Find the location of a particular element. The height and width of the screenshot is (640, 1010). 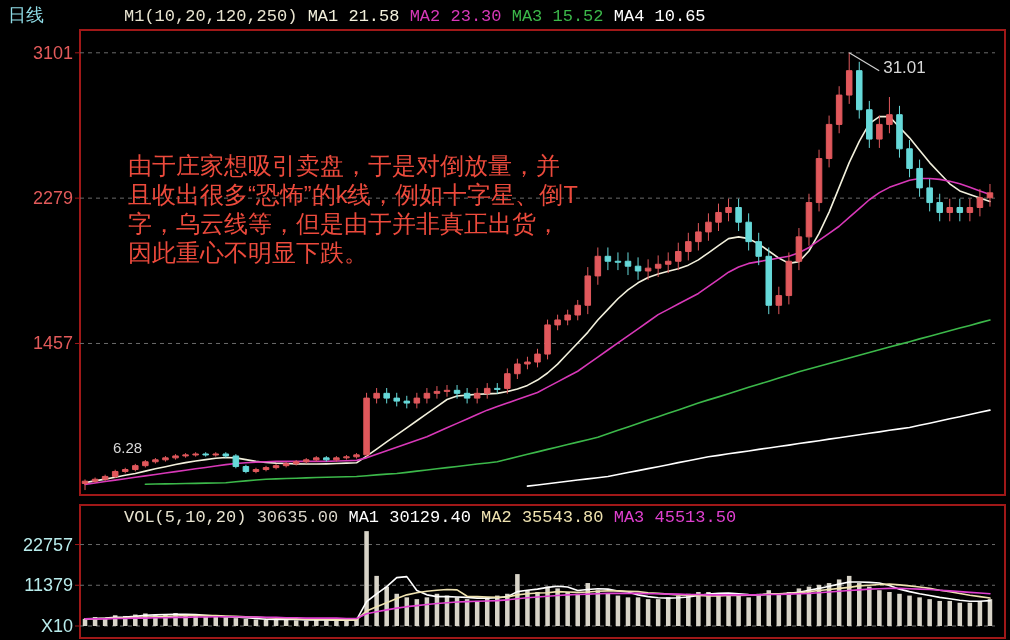

line-series is located at coordinates (758, 448).